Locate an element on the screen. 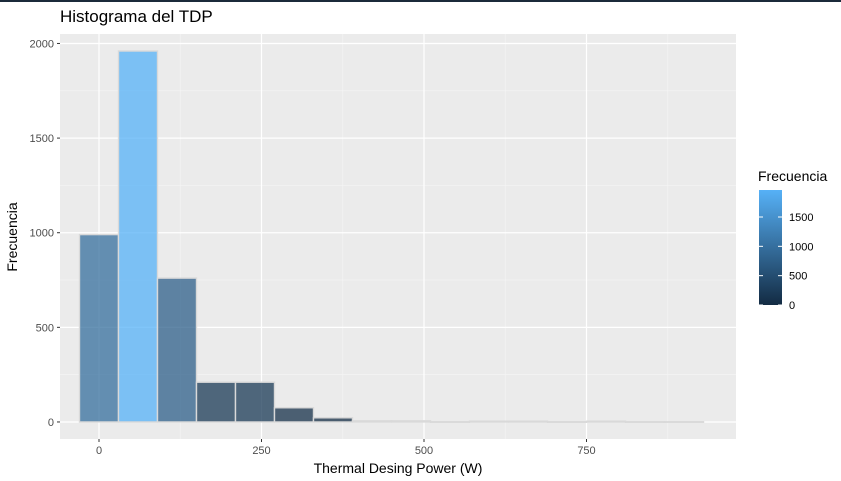 The height and width of the screenshot is (481, 841). legend-title: Frecuencia is located at coordinates (792, 176).